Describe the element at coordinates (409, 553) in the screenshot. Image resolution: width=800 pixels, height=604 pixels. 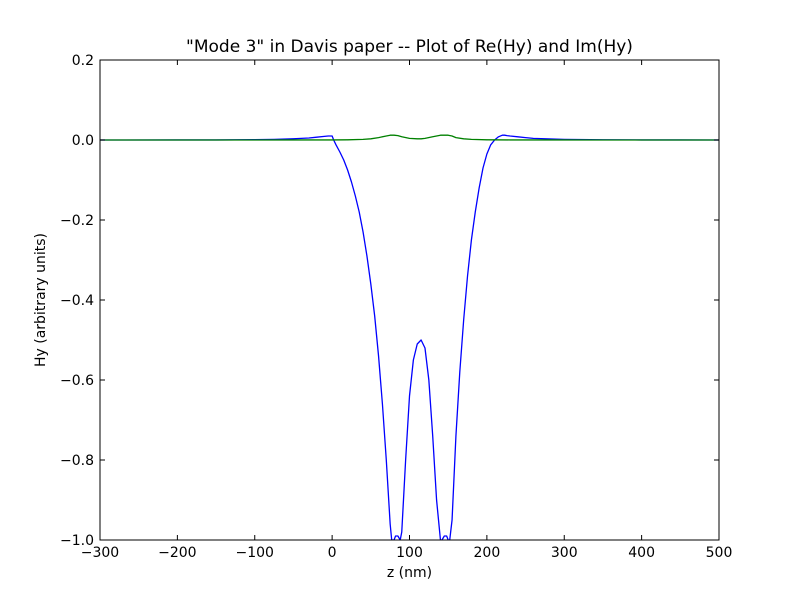
I see `x-tick-label: 100` at that location.